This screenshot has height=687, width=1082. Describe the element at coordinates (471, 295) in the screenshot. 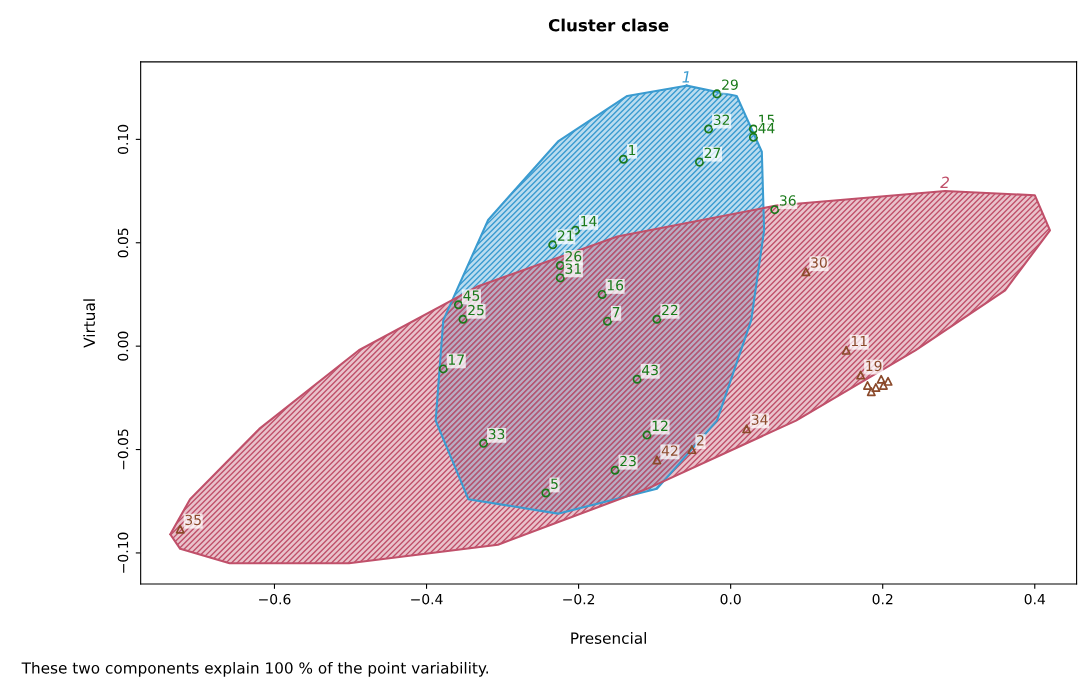

I see `annotation: 45` at that location.